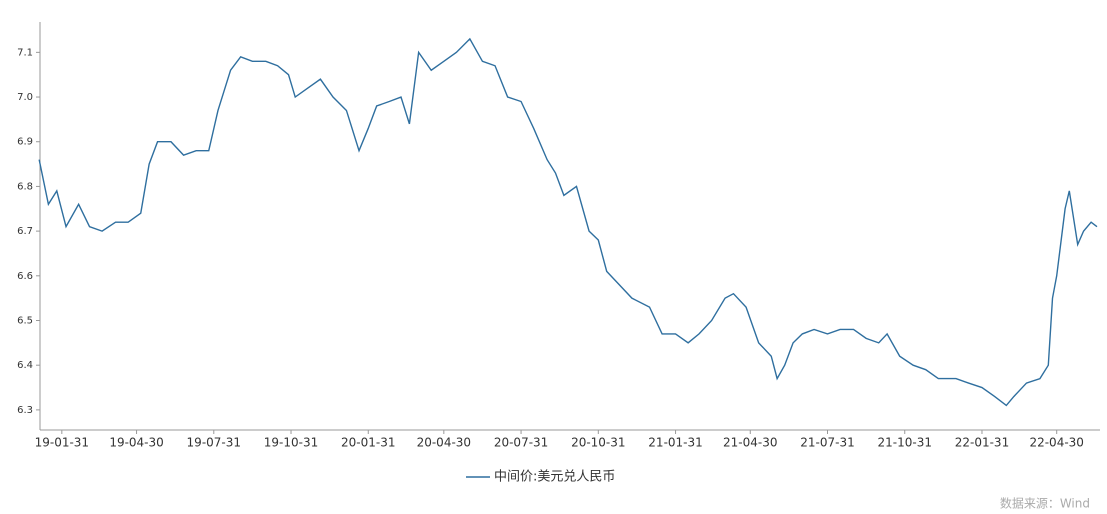  What do you see at coordinates (905, 443) in the screenshot?
I see `x-tick-label: 21-10-31` at bounding box center [905, 443].